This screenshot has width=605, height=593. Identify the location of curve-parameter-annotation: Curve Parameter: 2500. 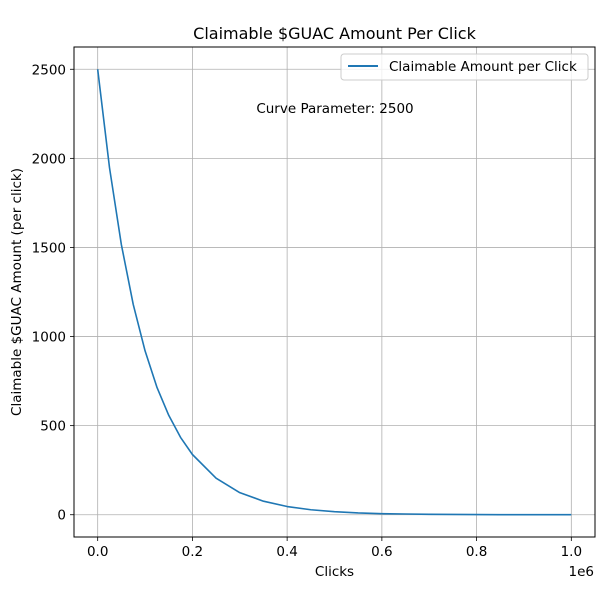
(334, 109).